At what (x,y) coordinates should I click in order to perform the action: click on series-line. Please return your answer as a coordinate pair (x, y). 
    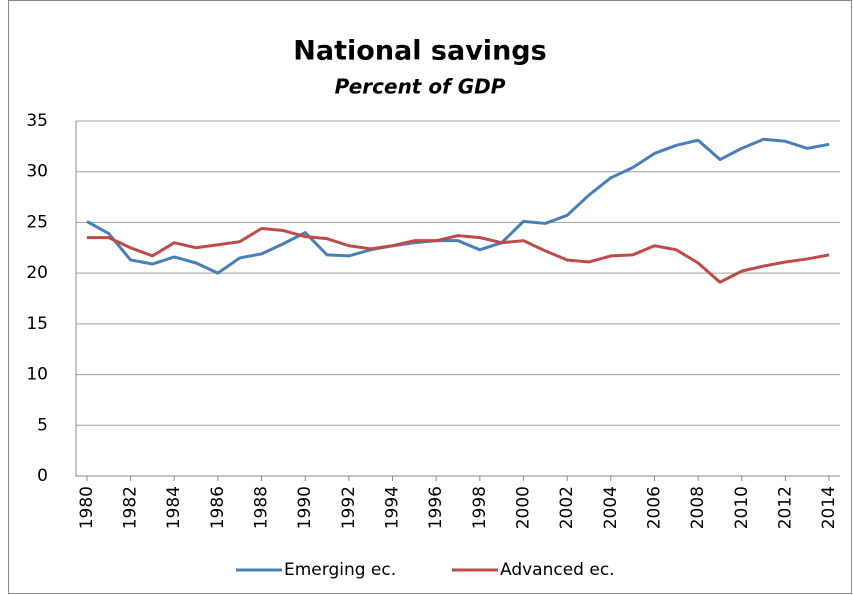
    Looking at the image, I should click on (458, 255).